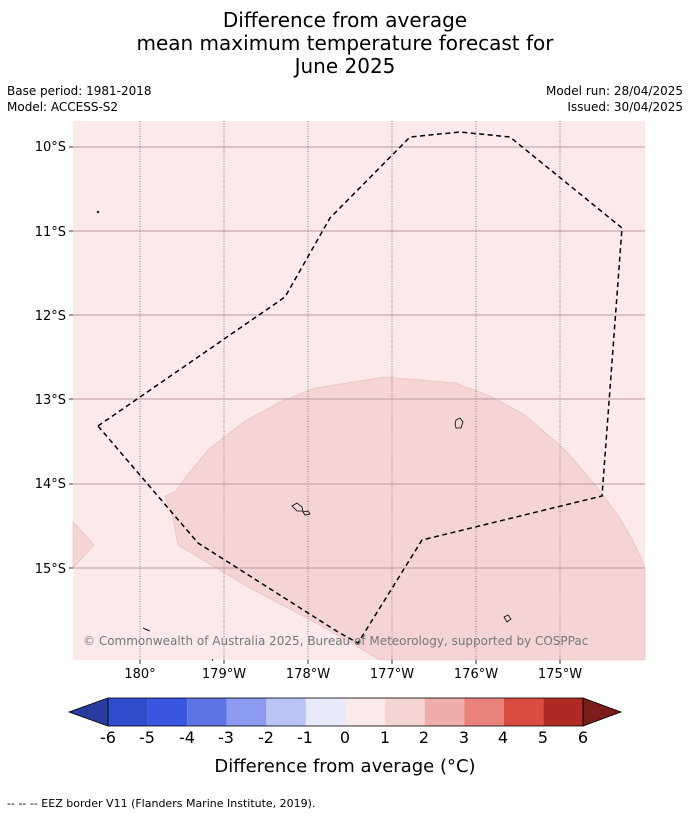 This screenshot has width=690, height=816. What do you see at coordinates (308, 674) in the screenshot?
I see `lon-label-178w: 178°W` at bounding box center [308, 674].